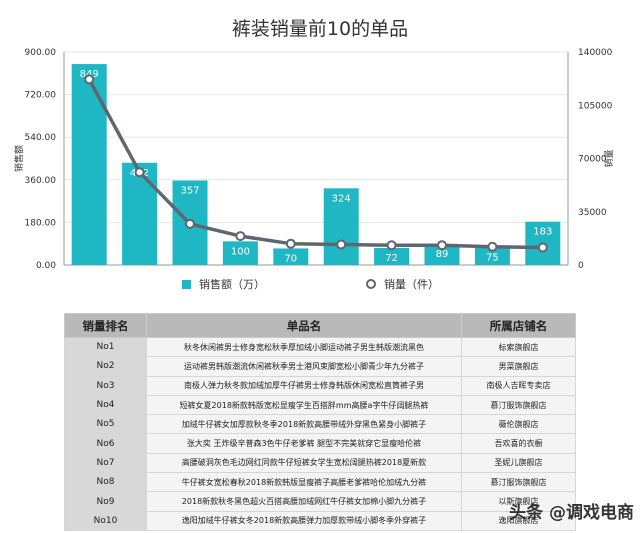 The image size is (640, 533). I want to click on cell-shop-name: 圣妮儿旗舰店, so click(518, 463).